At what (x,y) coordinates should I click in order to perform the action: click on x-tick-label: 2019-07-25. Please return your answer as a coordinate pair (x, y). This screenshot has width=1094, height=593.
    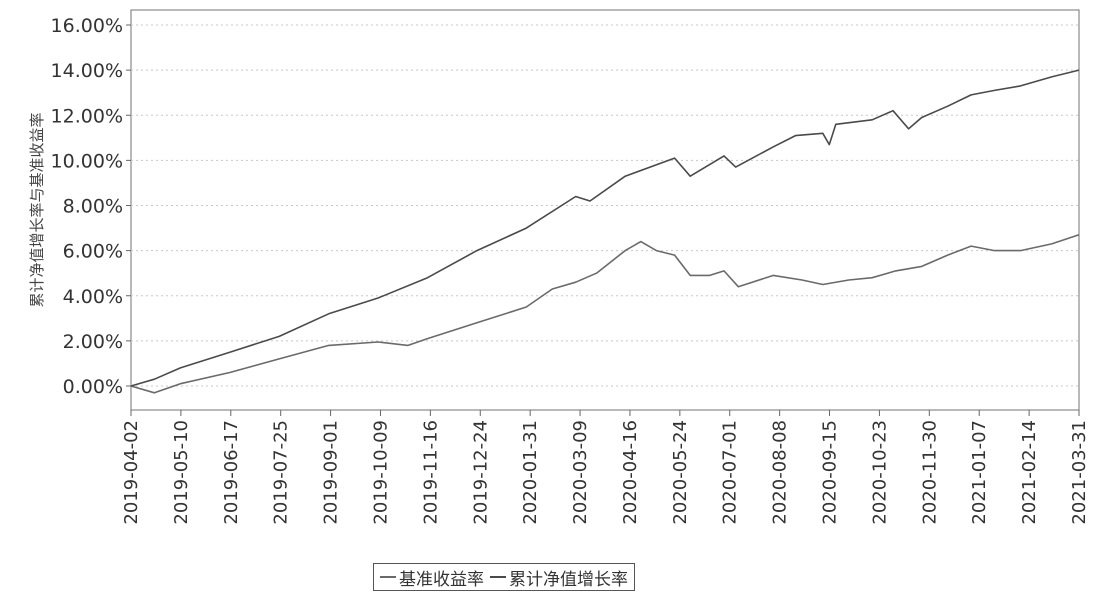
    Looking at the image, I should click on (281, 472).